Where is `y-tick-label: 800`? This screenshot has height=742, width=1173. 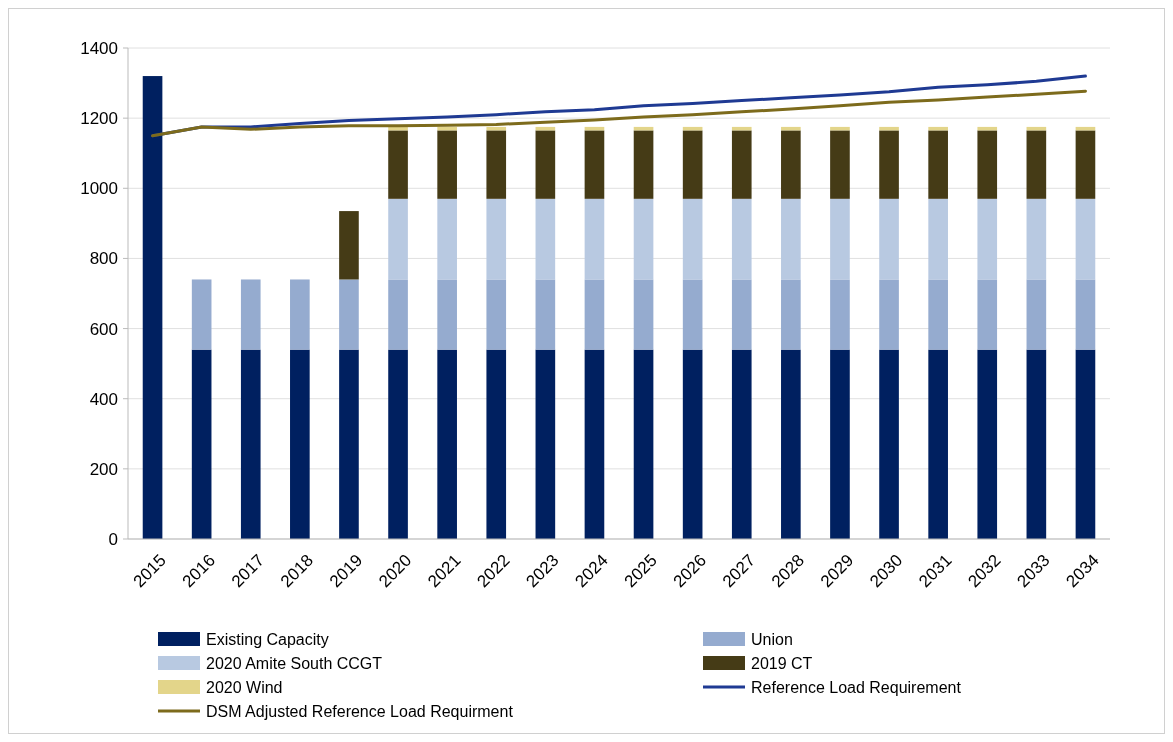 y-tick-label: 800 is located at coordinates (103, 259).